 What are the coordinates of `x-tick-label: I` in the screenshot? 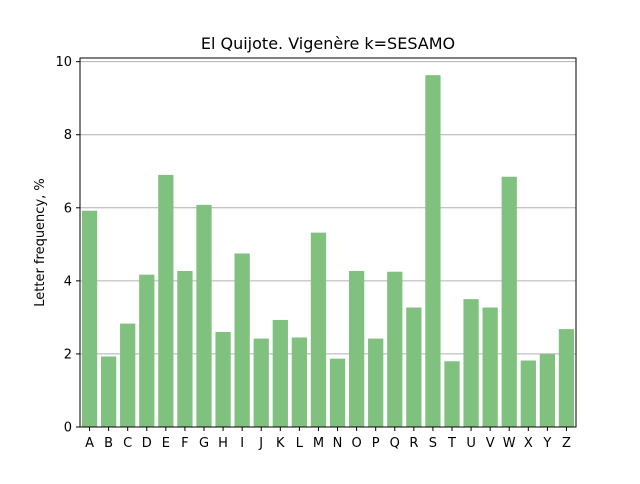 It's located at (242, 443).